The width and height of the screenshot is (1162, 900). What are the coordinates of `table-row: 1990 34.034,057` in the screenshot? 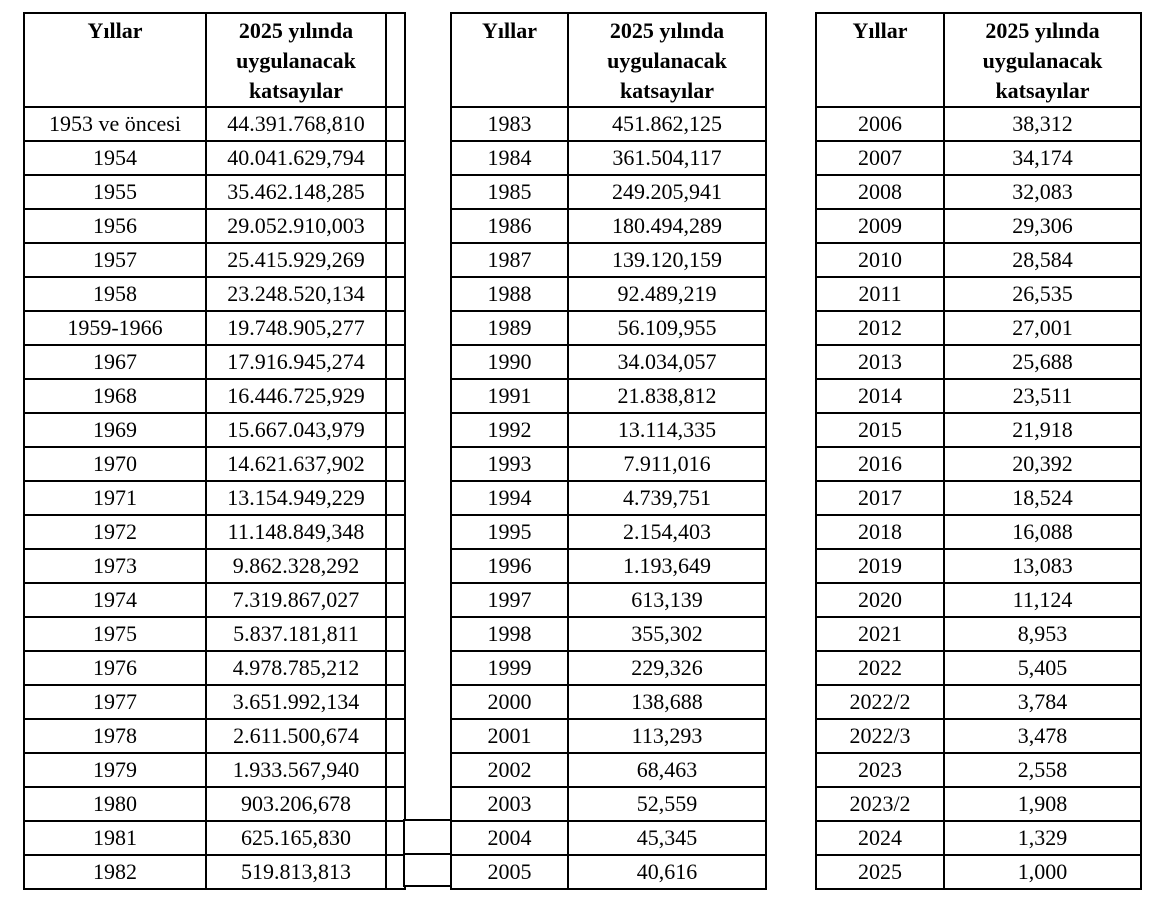 It's located at (608, 362).